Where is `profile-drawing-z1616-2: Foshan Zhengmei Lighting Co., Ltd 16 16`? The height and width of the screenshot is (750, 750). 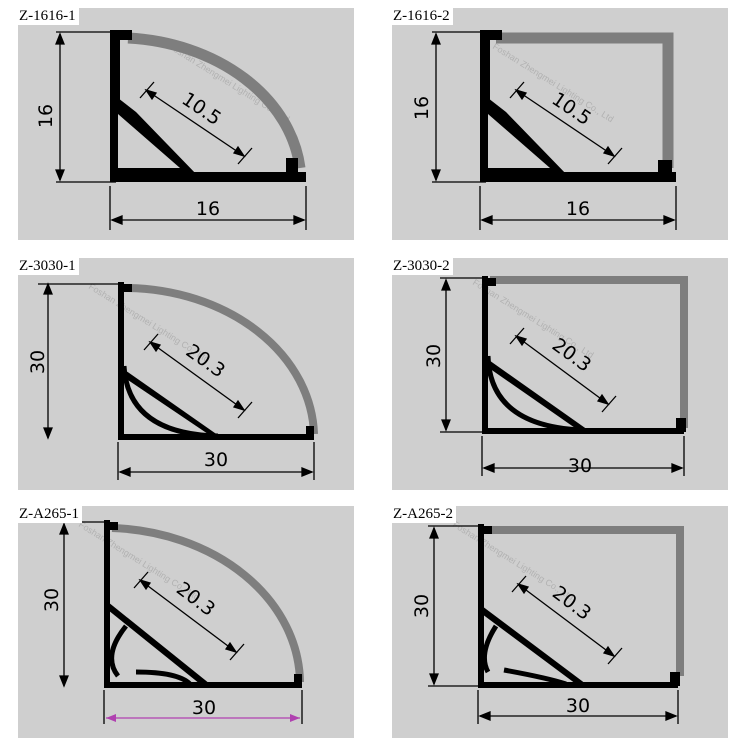 profile-drawing-z1616-2: Foshan Zhengmei Lighting Co., Ltd 16 16 is located at coordinates (544, 130).